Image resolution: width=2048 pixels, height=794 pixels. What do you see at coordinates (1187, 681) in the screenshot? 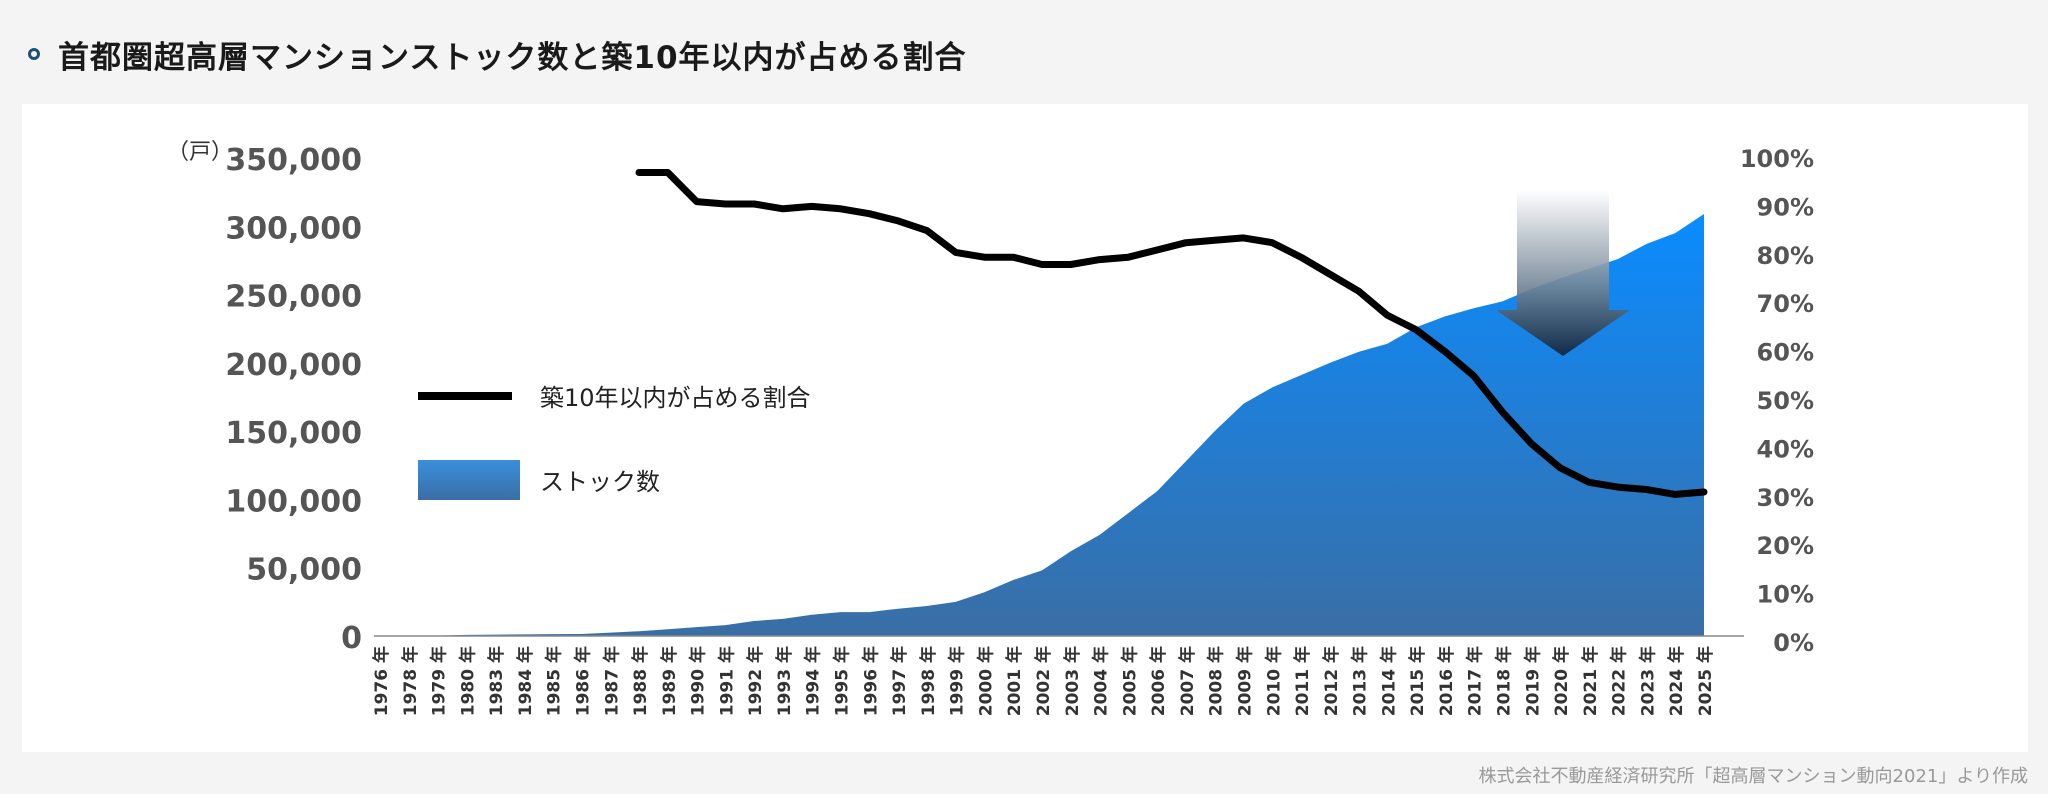
I see `x-tick-label: 2007 年` at bounding box center [1187, 681].